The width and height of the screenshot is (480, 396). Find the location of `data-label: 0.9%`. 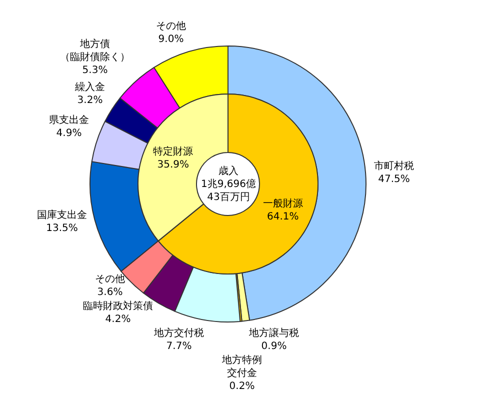

data-label: 0.9% is located at coordinates (274, 346).